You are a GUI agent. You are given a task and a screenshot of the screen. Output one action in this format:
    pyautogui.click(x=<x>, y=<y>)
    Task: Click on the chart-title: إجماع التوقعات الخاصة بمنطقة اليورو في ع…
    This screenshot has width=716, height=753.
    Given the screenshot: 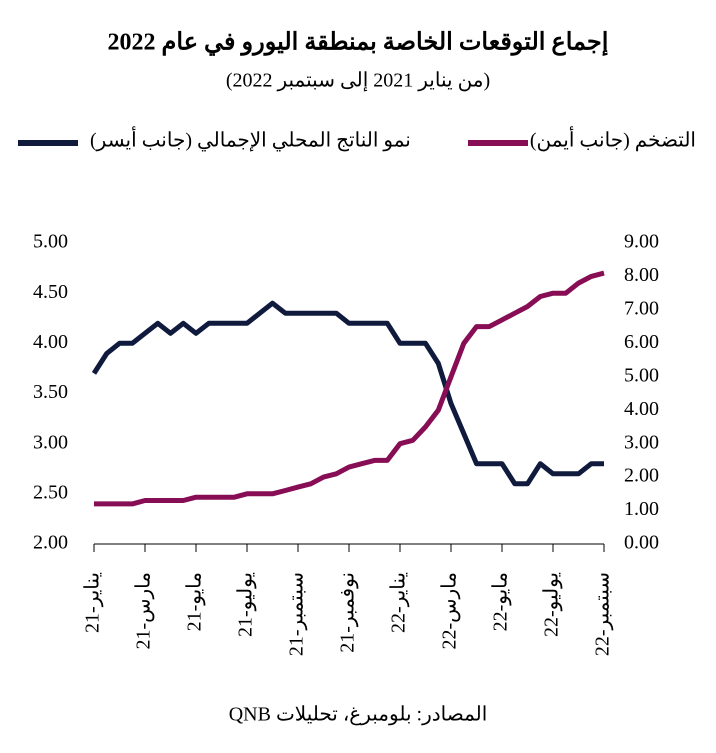 What is the action you would take?
    pyautogui.click(x=358, y=43)
    